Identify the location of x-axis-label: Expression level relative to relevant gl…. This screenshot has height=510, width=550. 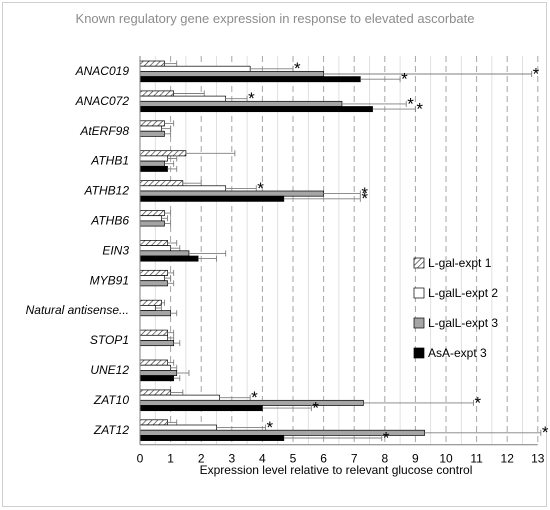
(336, 470).